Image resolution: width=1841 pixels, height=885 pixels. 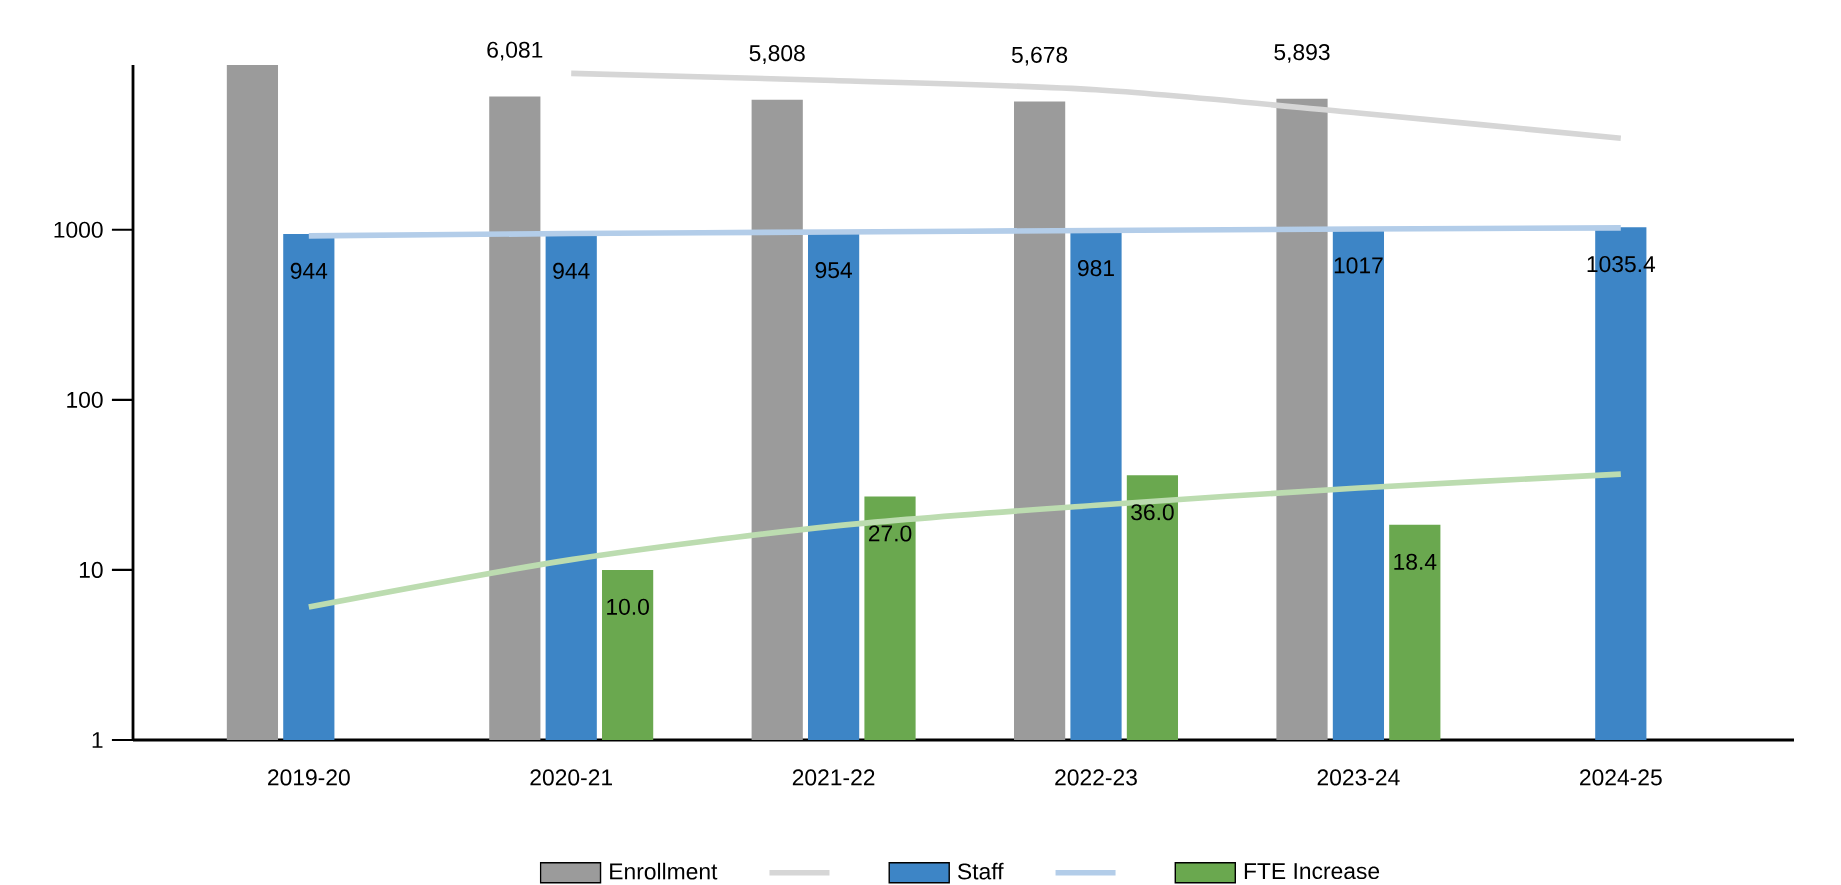 I want to click on data-label: 10.0, so click(x=628, y=606).